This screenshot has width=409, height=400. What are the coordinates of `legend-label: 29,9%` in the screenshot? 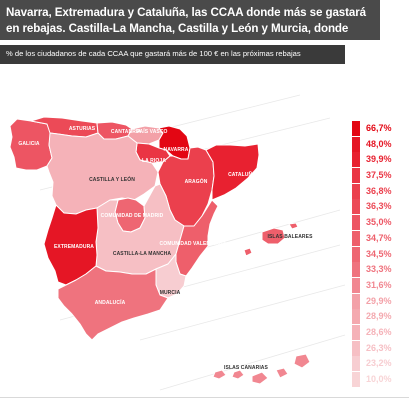 It's located at (379, 300).